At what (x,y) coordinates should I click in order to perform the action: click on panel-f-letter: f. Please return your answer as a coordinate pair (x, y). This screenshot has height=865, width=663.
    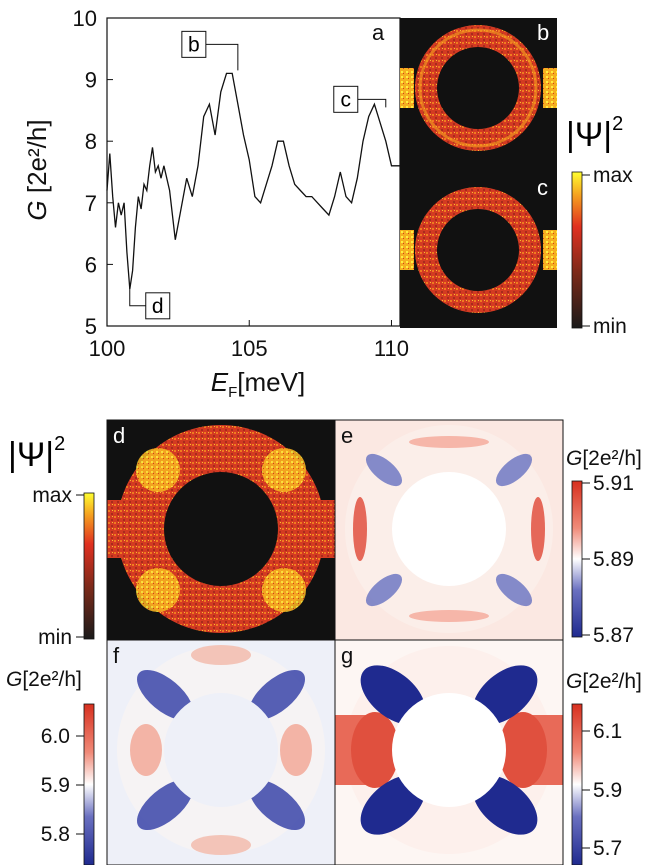
    Looking at the image, I should click on (116, 655).